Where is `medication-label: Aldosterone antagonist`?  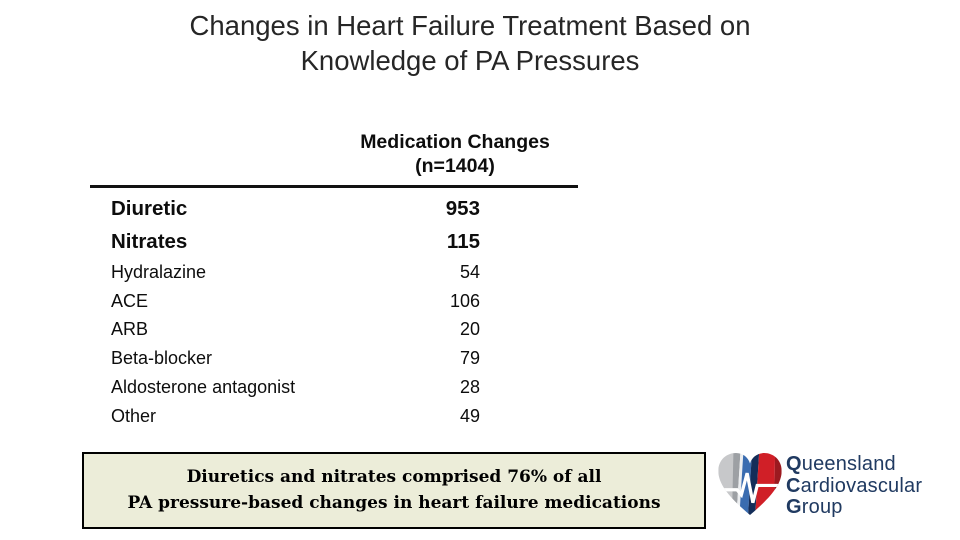 medication-label: Aldosterone antagonist is located at coordinates (203, 386).